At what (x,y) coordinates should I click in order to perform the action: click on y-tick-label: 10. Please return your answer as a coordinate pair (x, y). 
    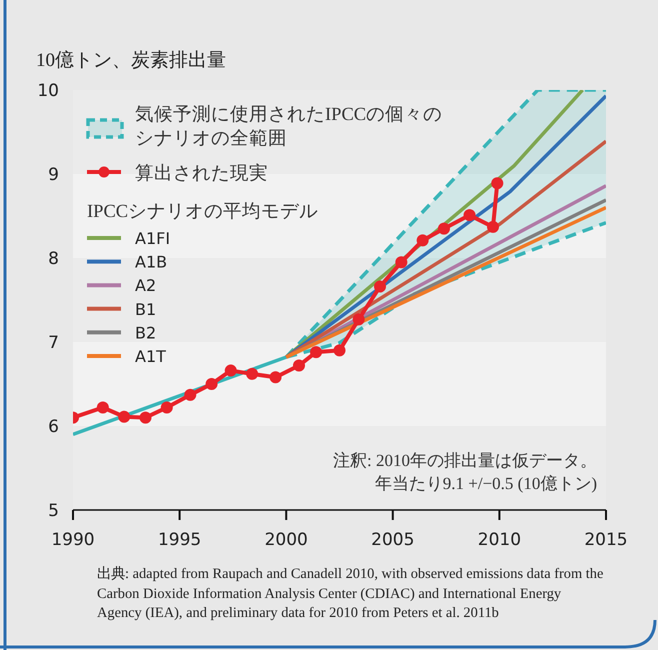
    Looking at the image, I should click on (48, 91).